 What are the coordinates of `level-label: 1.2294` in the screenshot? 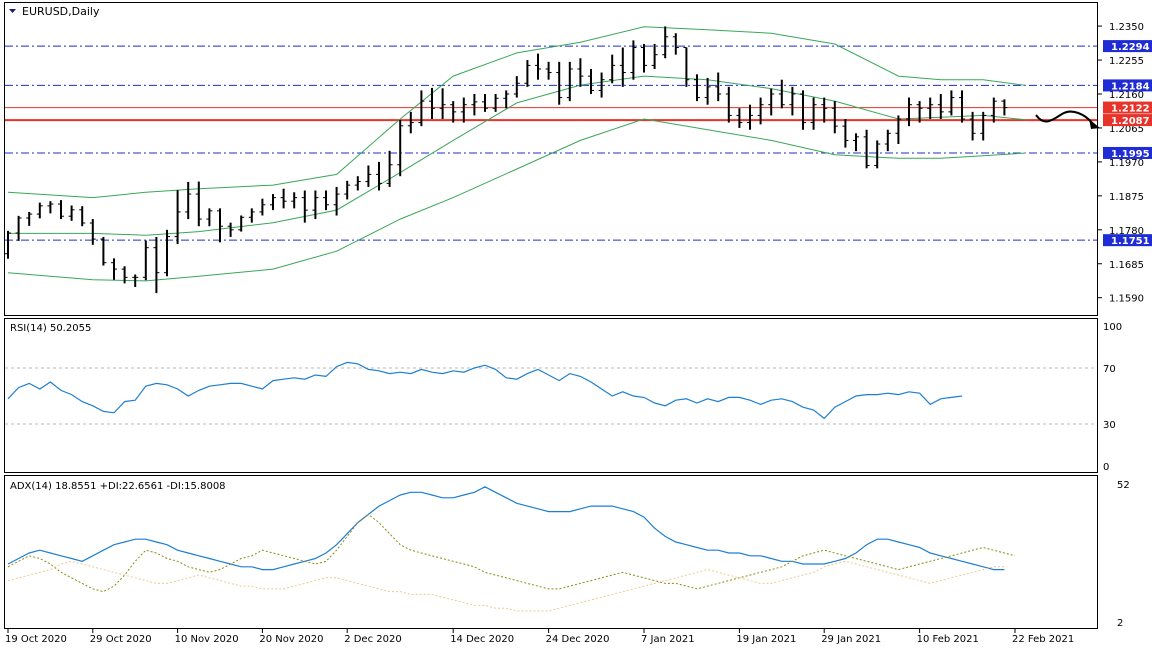 It's located at (1130, 47).